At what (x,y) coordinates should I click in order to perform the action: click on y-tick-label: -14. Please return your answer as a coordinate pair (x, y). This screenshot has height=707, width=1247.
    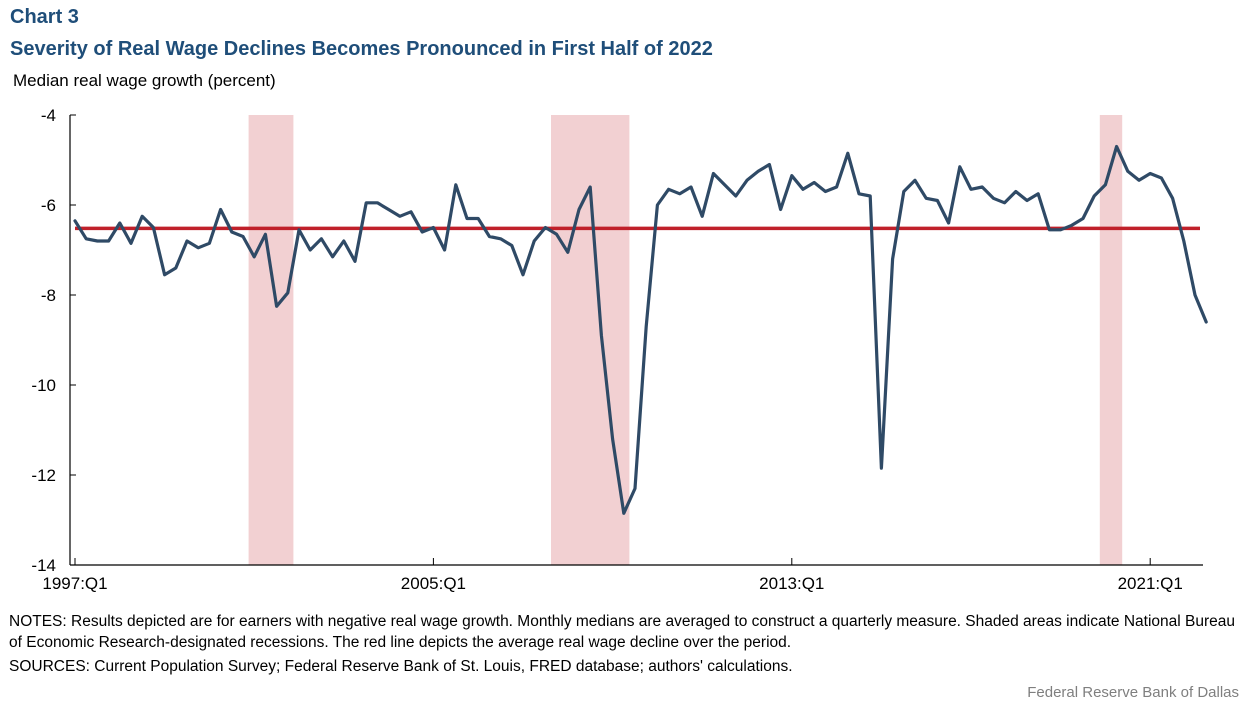
    Looking at the image, I should click on (43, 565).